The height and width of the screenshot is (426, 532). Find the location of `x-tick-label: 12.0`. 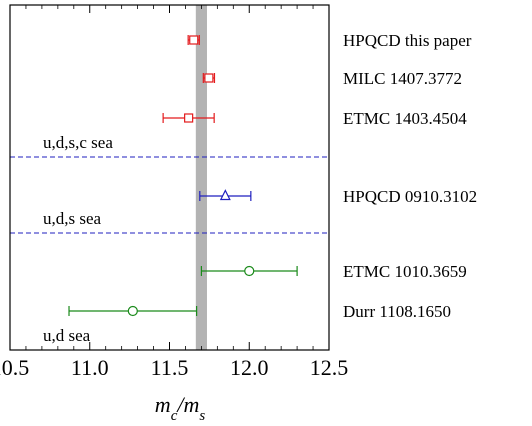

x-tick-label: 12.0 is located at coordinates (249, 367).